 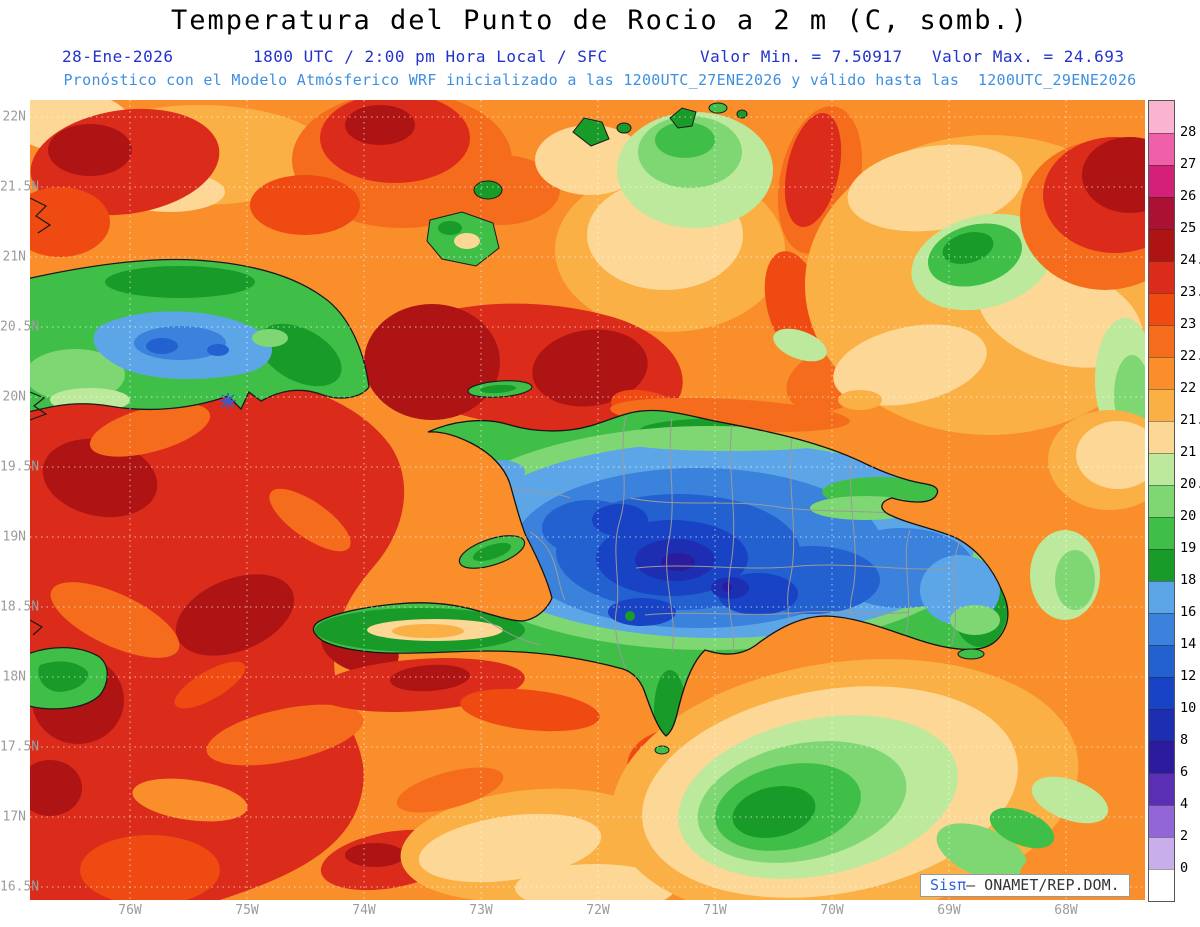 I want to click on colorbar-tick-label: 27, so click(x=1188, y=164).